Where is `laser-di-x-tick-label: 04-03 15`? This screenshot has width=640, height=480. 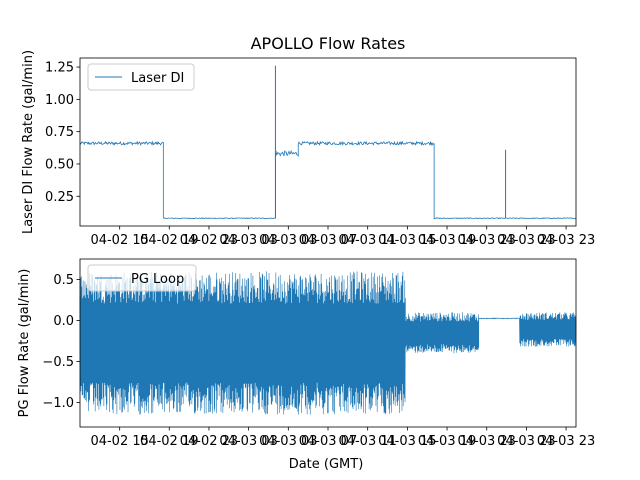
laser-di-x-tick-label: 04-03 15 is located at coordinates (407, 240).